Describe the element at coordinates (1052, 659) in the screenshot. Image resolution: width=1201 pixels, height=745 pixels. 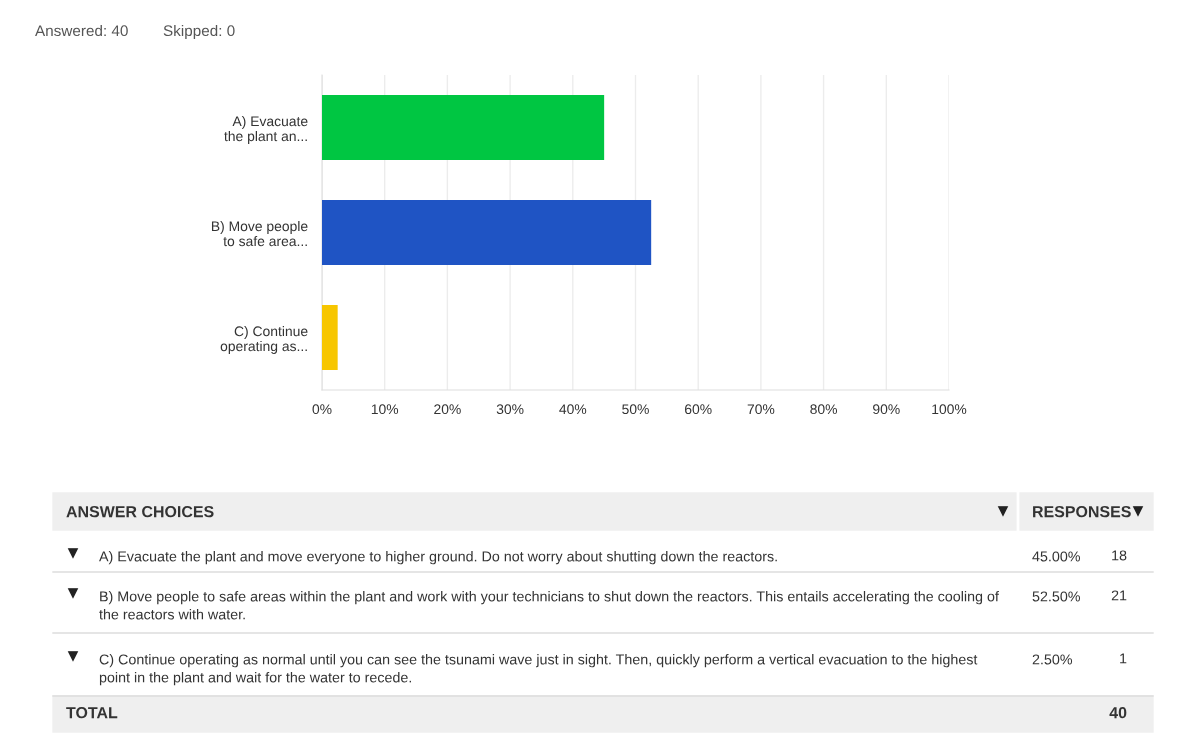
I see `text: 2.50%` at that location.